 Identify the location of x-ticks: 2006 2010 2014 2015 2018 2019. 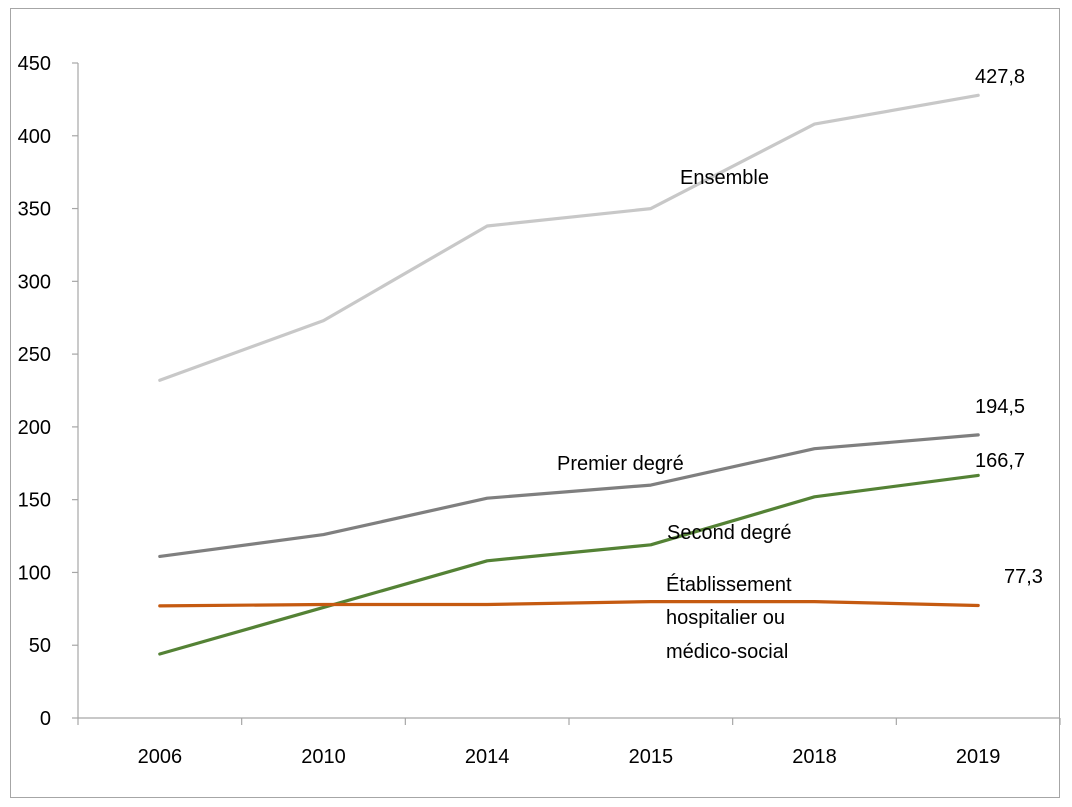
(569, 743).